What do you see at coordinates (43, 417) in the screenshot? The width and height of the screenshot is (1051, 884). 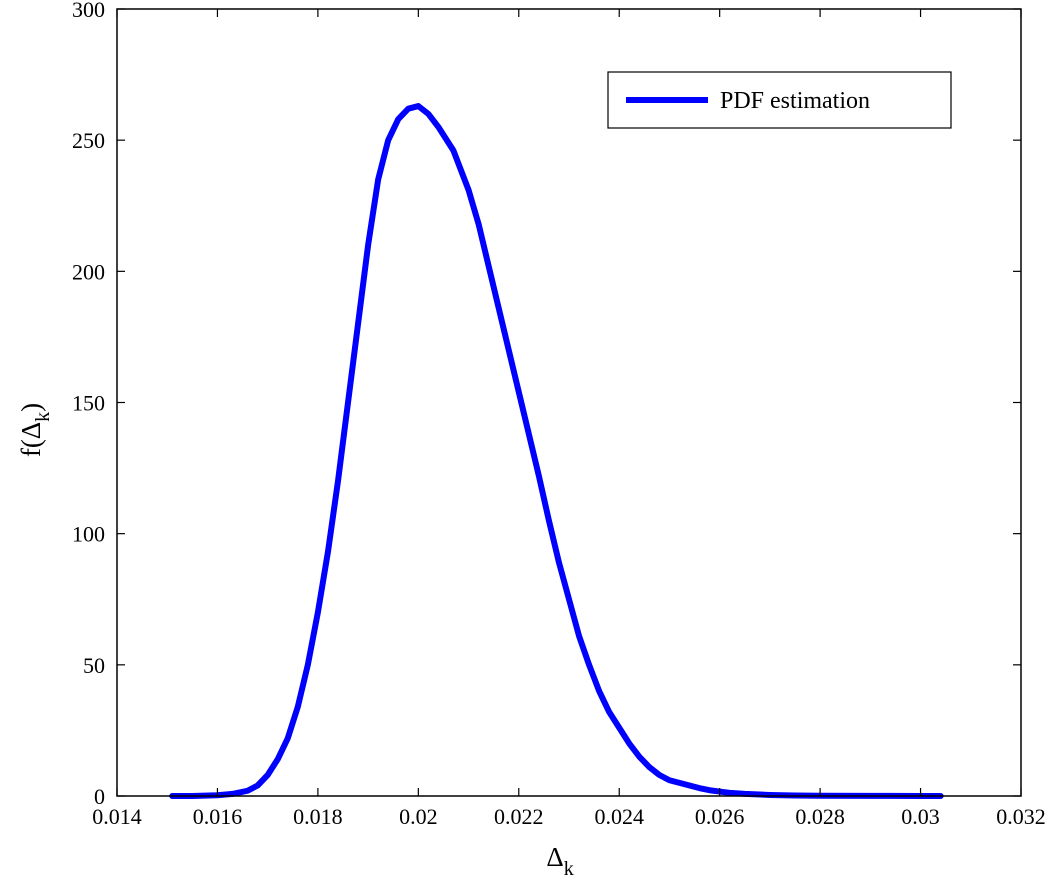 I see `y-axis-label-subscript: k` at bounding box center [43, 417].